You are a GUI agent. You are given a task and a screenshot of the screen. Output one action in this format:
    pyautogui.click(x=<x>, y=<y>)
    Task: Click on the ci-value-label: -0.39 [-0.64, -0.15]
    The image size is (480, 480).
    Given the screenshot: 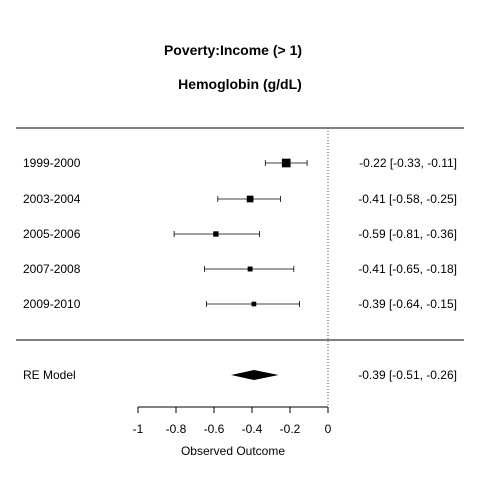 What is the action you would take?
    pyautogui.click(x=407, y=304)
    